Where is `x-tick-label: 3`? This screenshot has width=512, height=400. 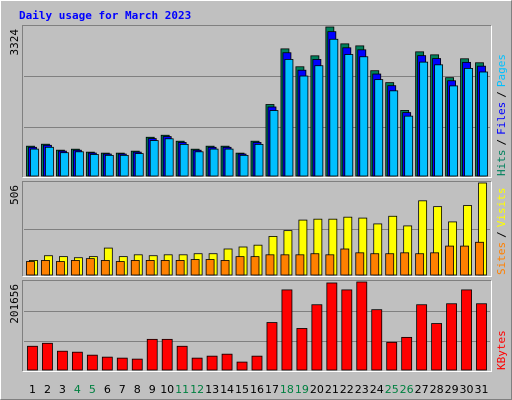
x-tick-label: 3 is located at coordinates (62, 389).